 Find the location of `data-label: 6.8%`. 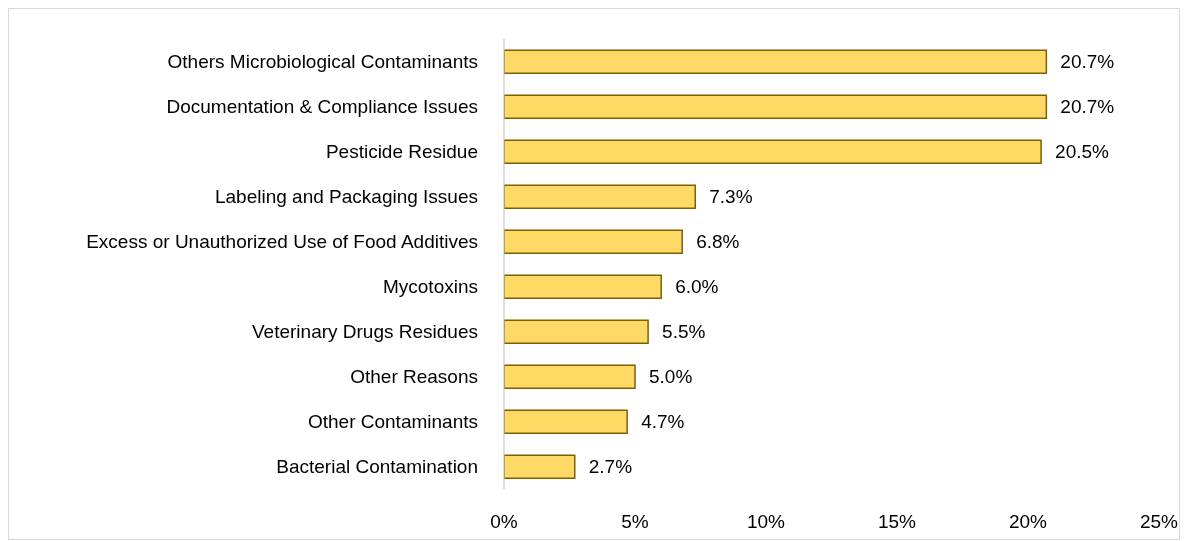

data-label: 6.8% is located at coordinates (718, 242).